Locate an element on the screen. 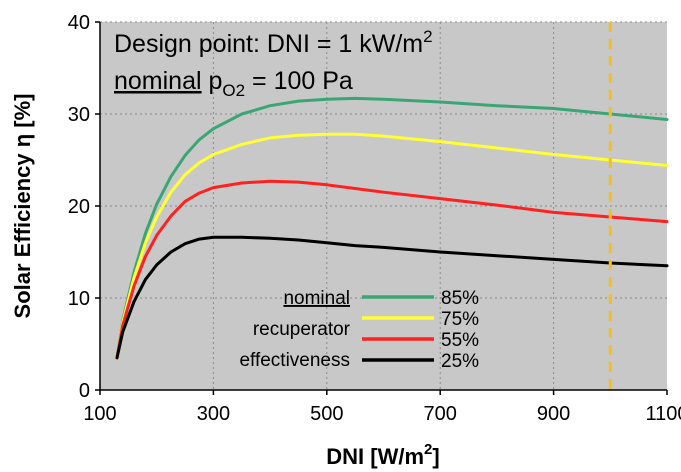  x-tick-label-500: 500 is located at coordinates (326, 414).